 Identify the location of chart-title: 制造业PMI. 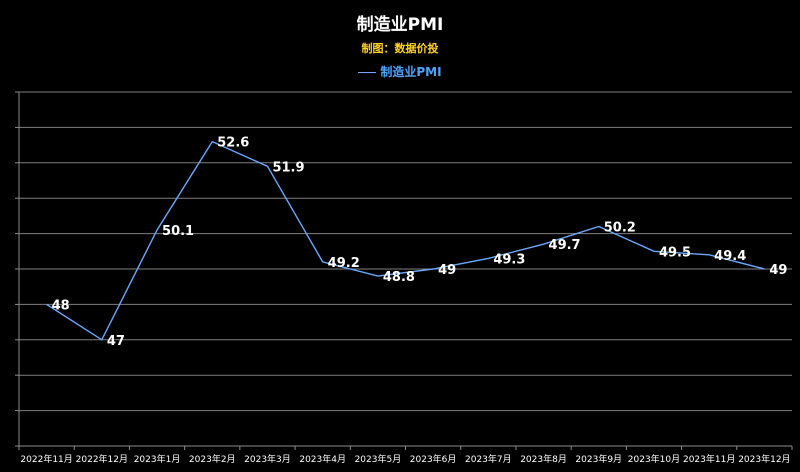
(400, 25).